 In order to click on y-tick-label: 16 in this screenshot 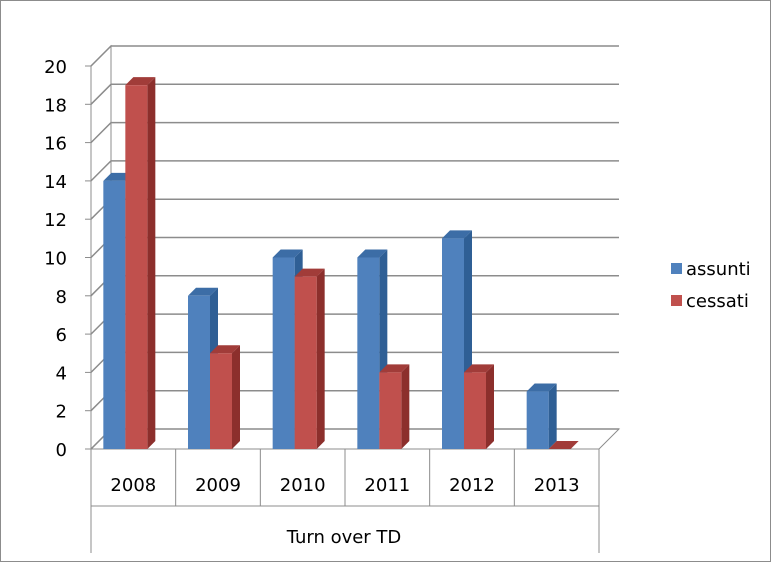, I will do `click(55, 144)`.